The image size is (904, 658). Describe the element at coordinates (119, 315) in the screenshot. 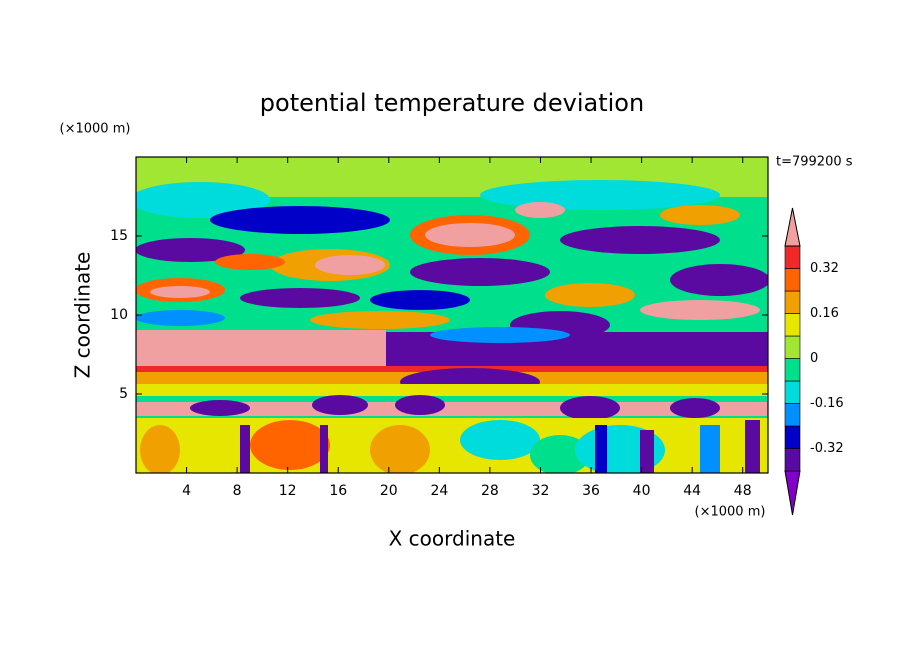

I see `y-tick-label: 10` at that location.